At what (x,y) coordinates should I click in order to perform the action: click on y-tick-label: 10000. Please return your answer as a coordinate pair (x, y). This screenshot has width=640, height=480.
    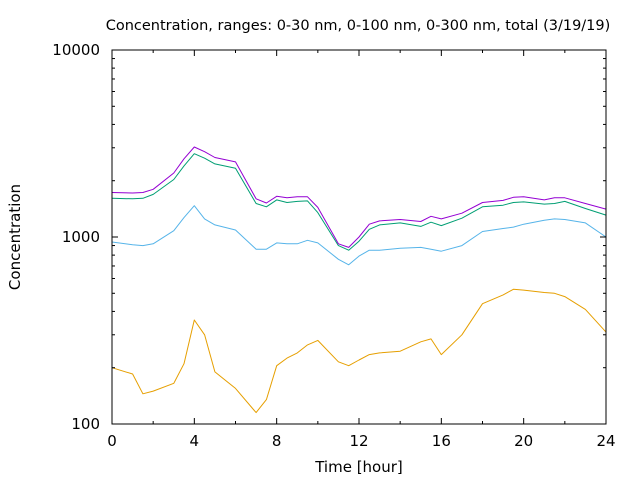
    Looking at the image, I should click on (76, 50).